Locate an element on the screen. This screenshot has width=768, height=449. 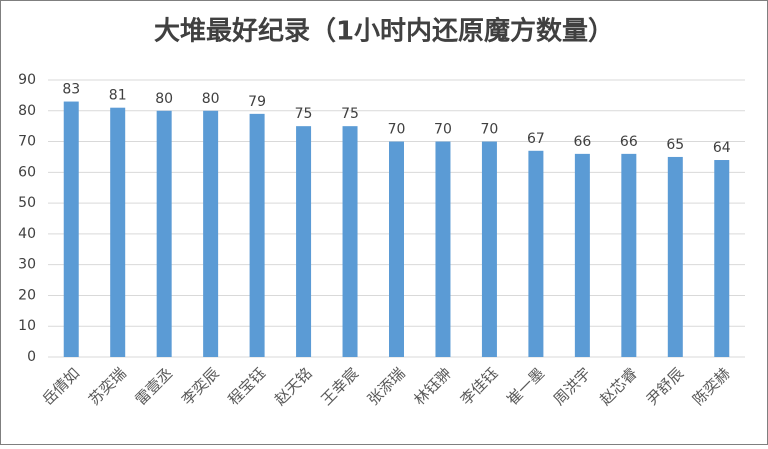
value-label: 65 is located at coordinates (675, 145).